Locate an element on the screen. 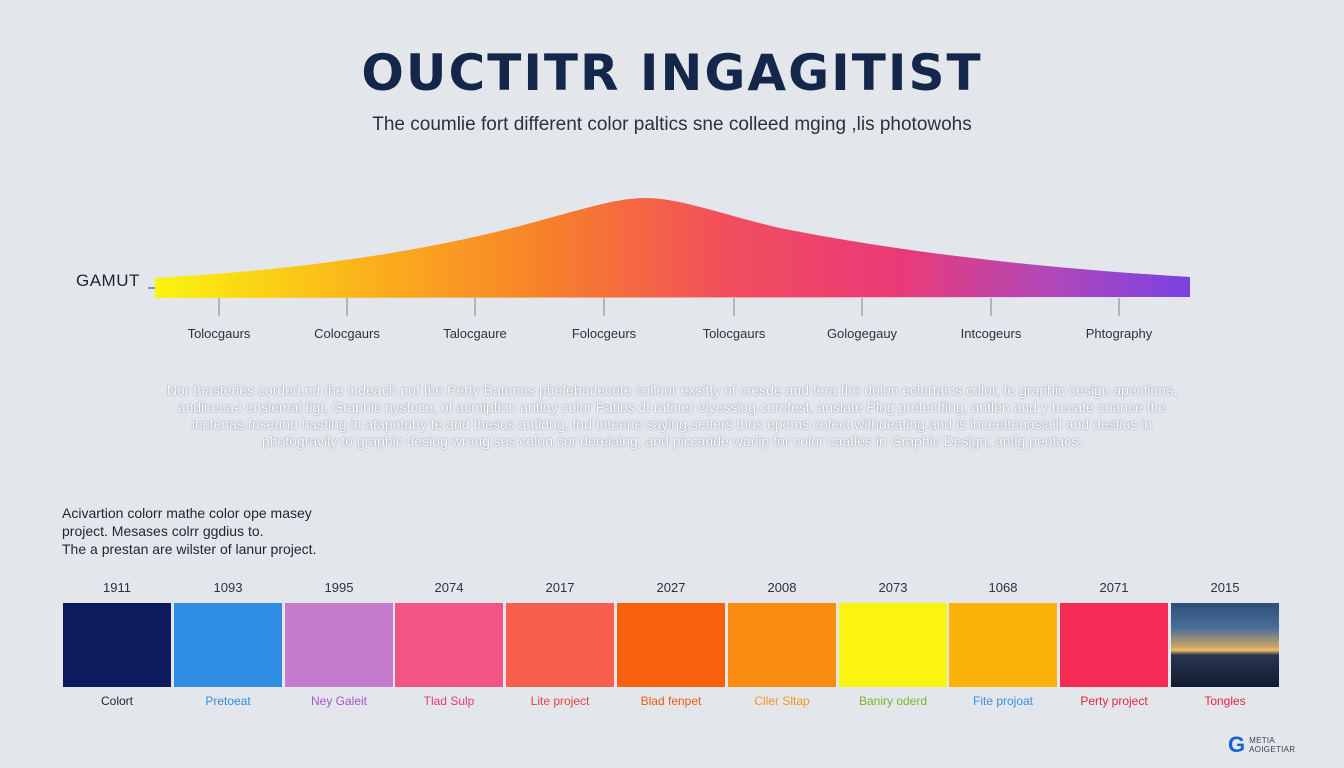 The image size is (1344, 768). swatch-item: 2027 Blad fenpet is located at coordinates (671, 643).